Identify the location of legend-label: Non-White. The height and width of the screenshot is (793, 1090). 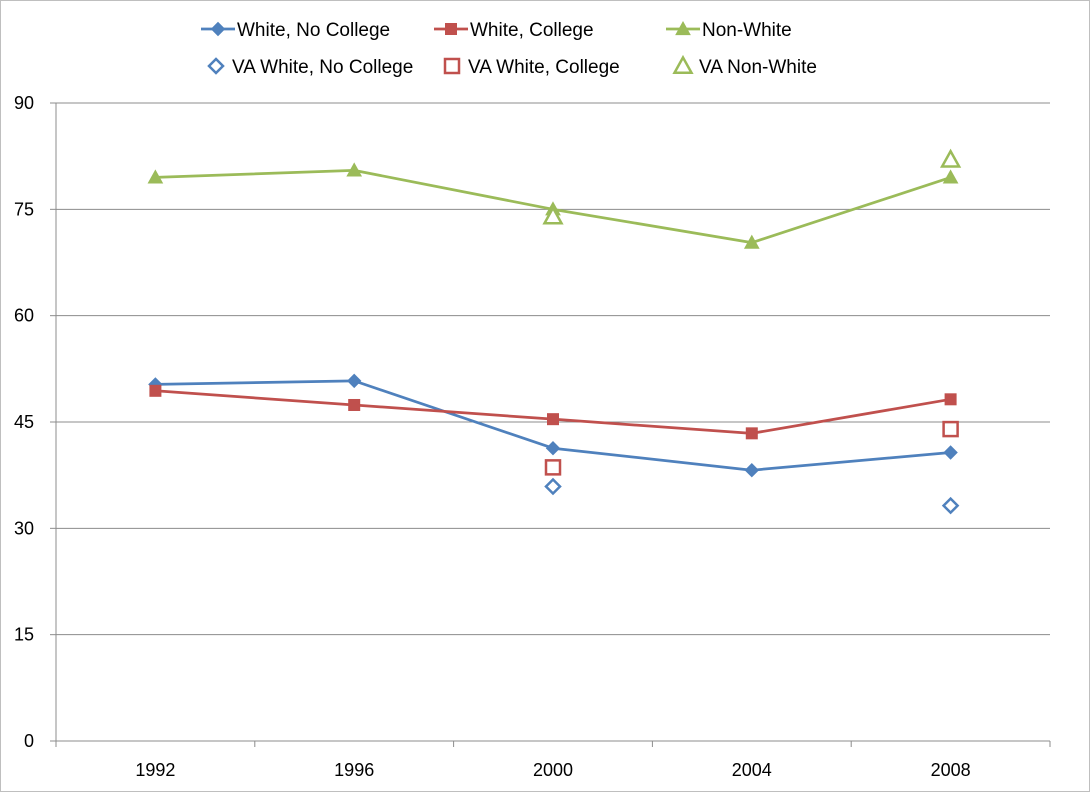
(747, 30).